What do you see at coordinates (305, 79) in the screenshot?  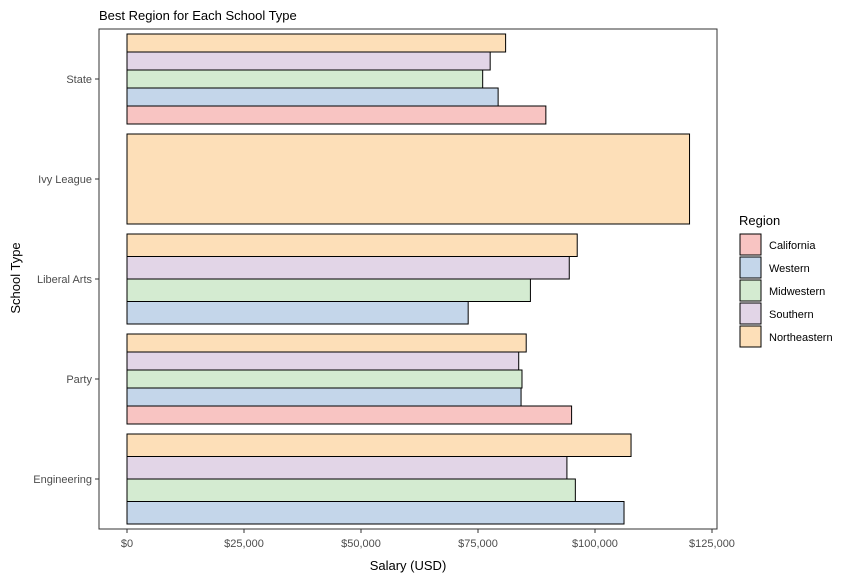 I see `bar-state-midwestern` at bounding box center [305, 79].